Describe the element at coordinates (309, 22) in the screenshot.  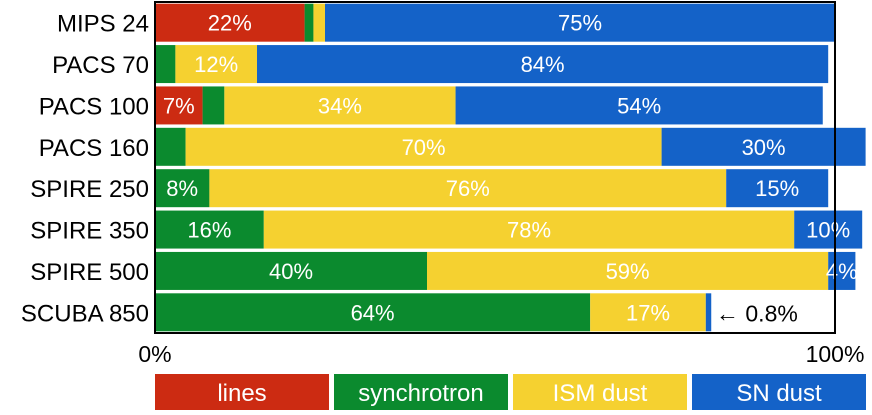
I see `bar-mips-24-synchrotron` at that location.